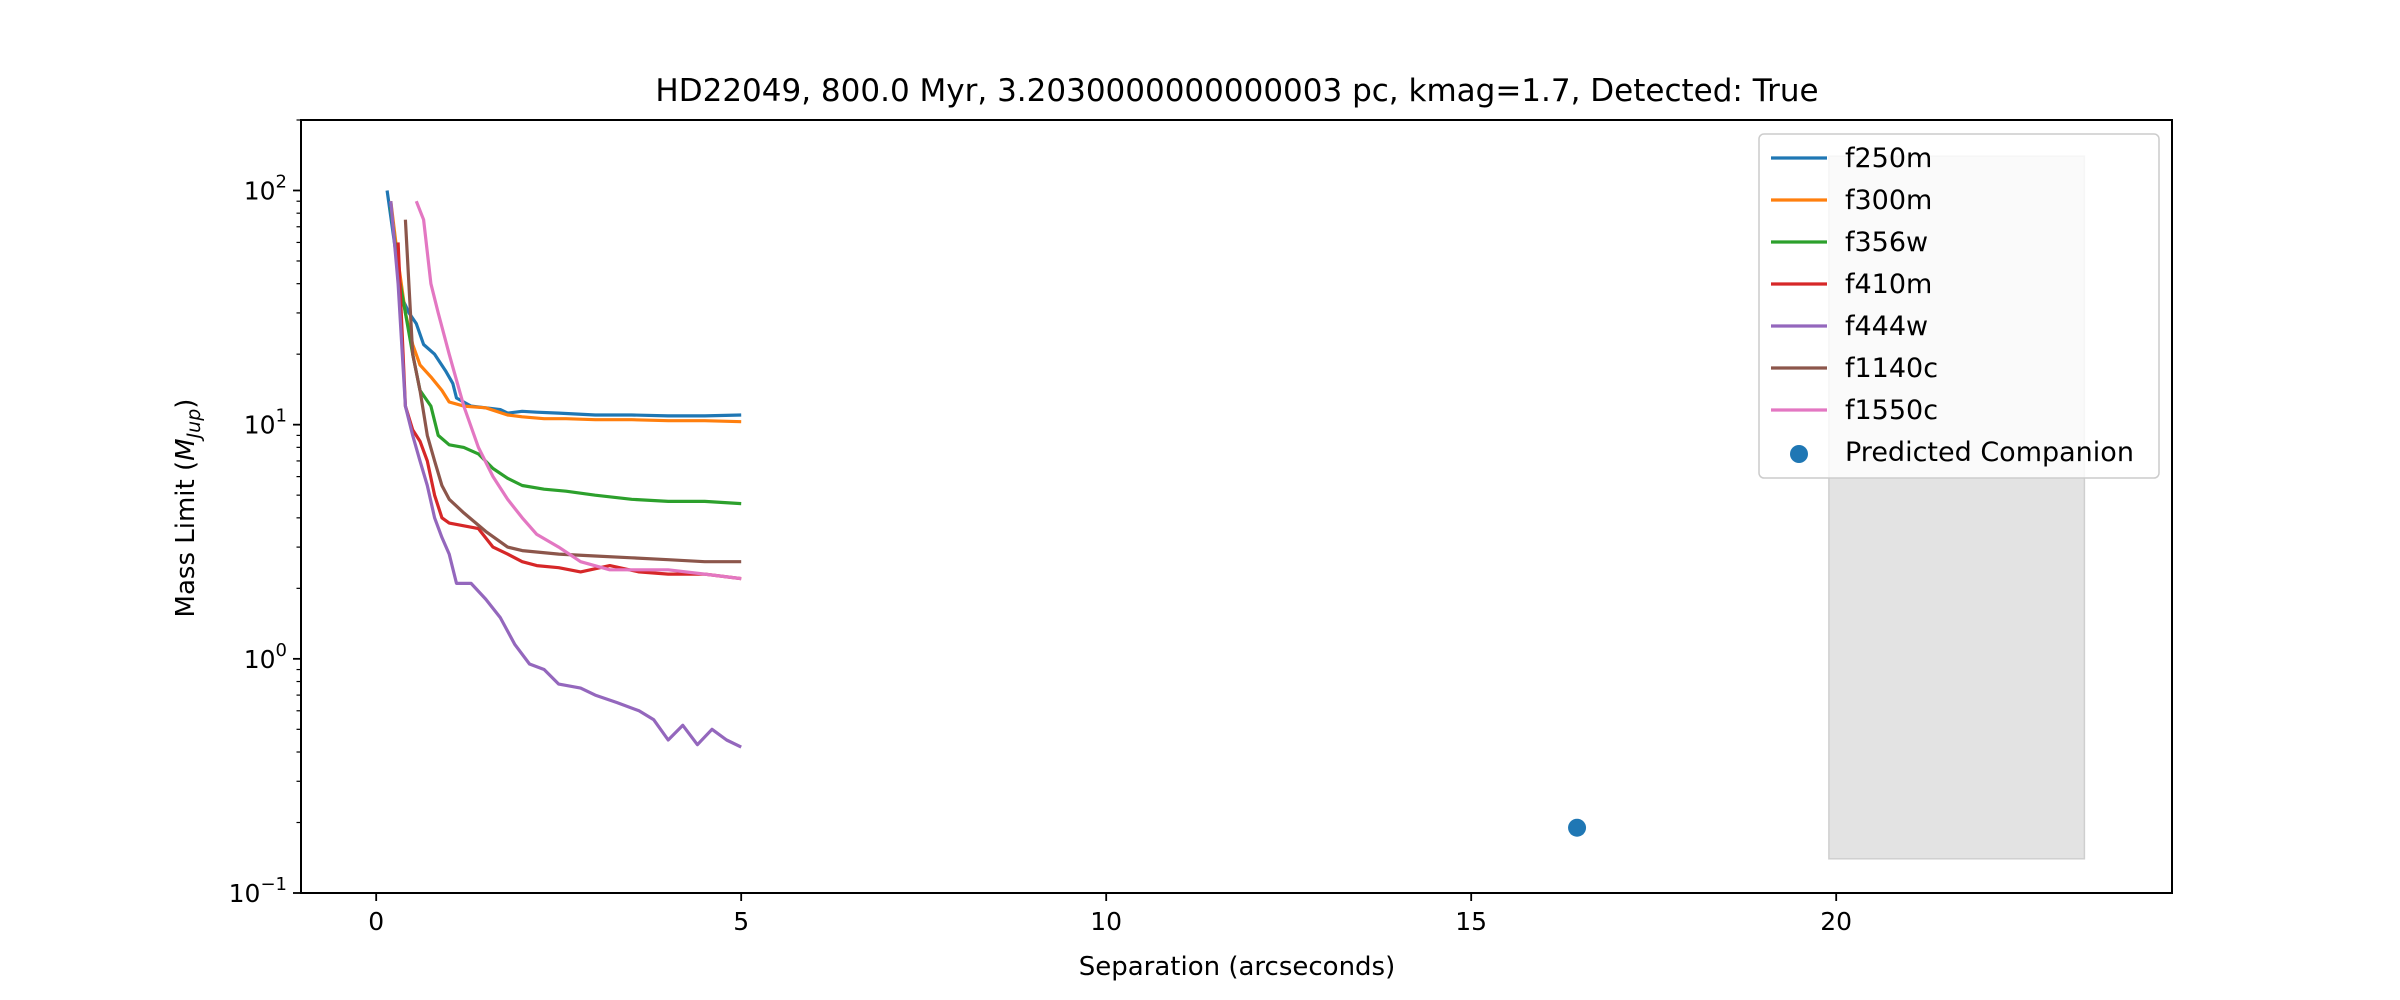 This screenshot has width=2400, height=1000. I want to click on series-line-f410m, so click(569, 411).